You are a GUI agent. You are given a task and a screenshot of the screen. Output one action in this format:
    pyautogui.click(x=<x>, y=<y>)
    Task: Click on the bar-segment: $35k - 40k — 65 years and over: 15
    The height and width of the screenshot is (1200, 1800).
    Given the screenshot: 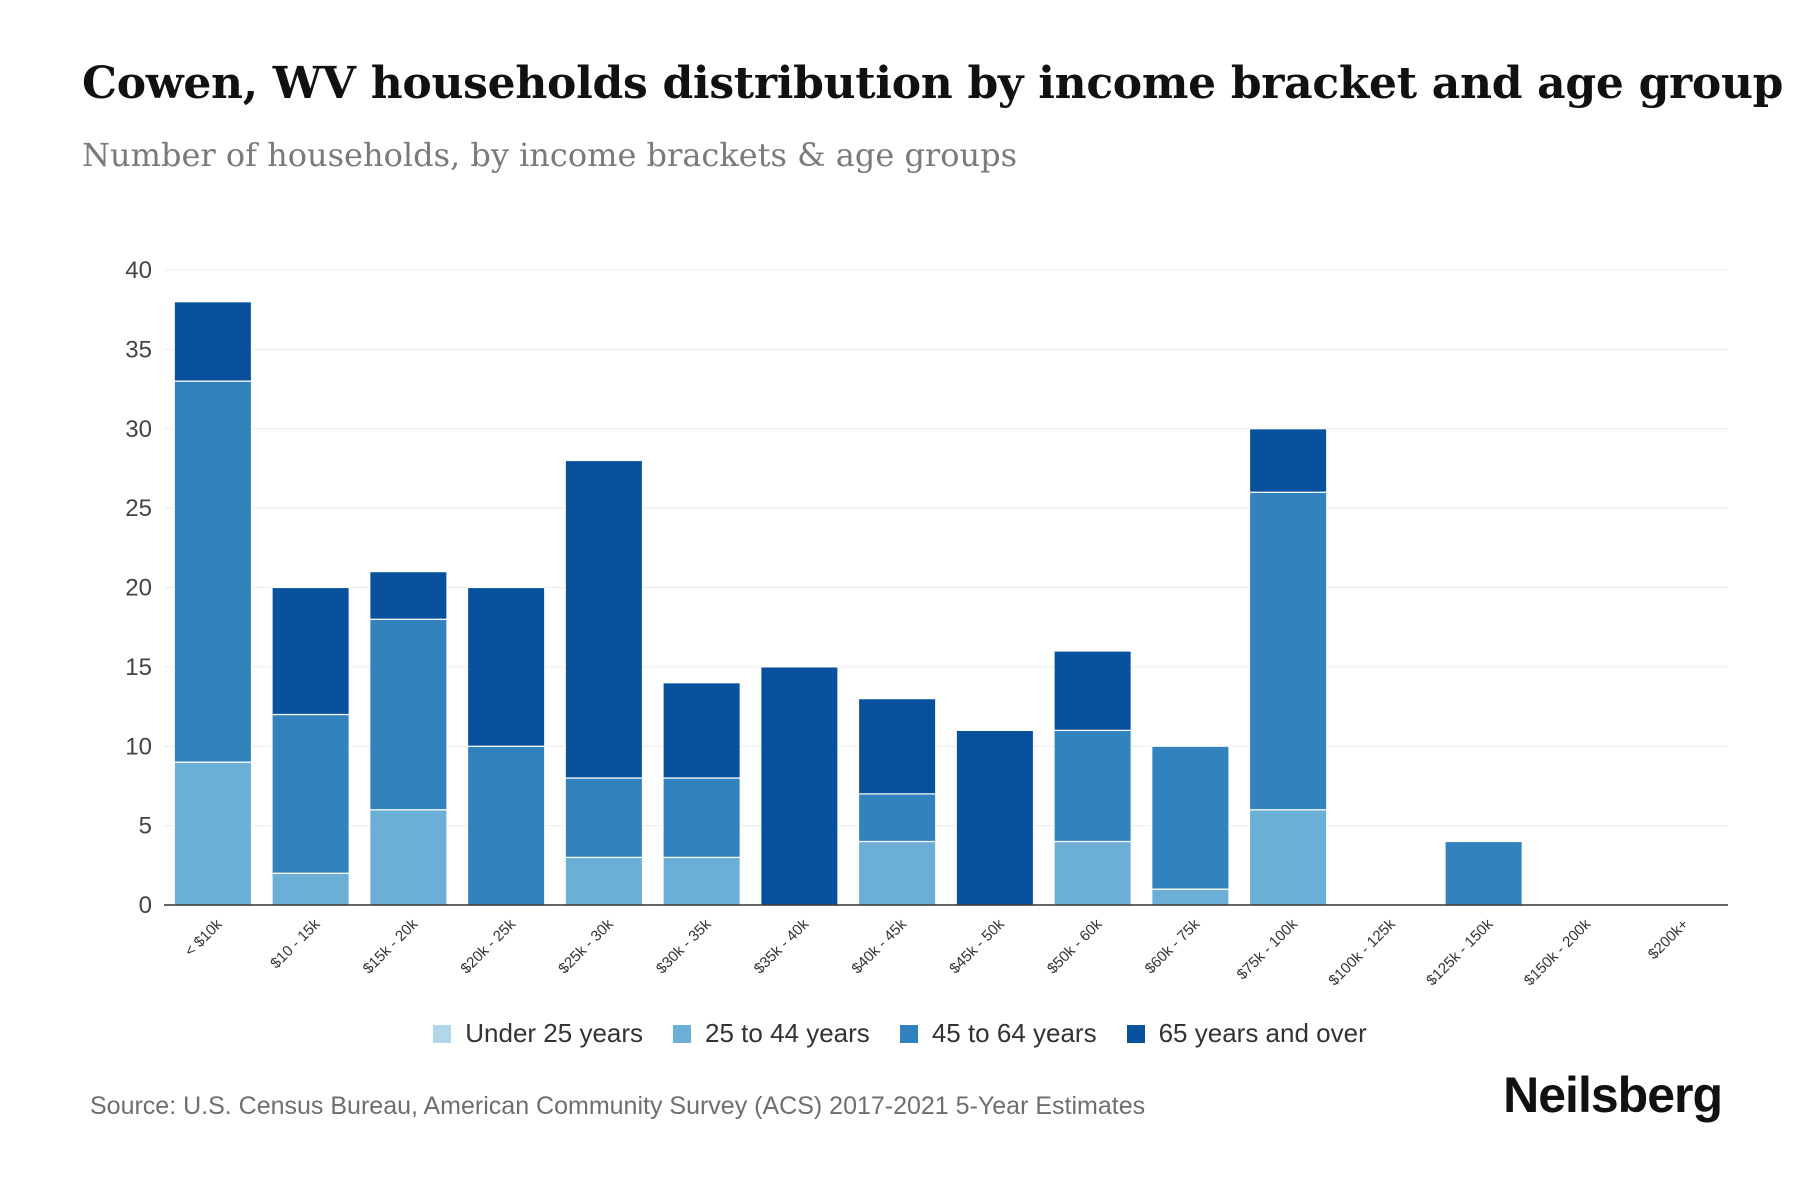 What is the action you would take?
    pyautogui.click(x=799, y=786)
    